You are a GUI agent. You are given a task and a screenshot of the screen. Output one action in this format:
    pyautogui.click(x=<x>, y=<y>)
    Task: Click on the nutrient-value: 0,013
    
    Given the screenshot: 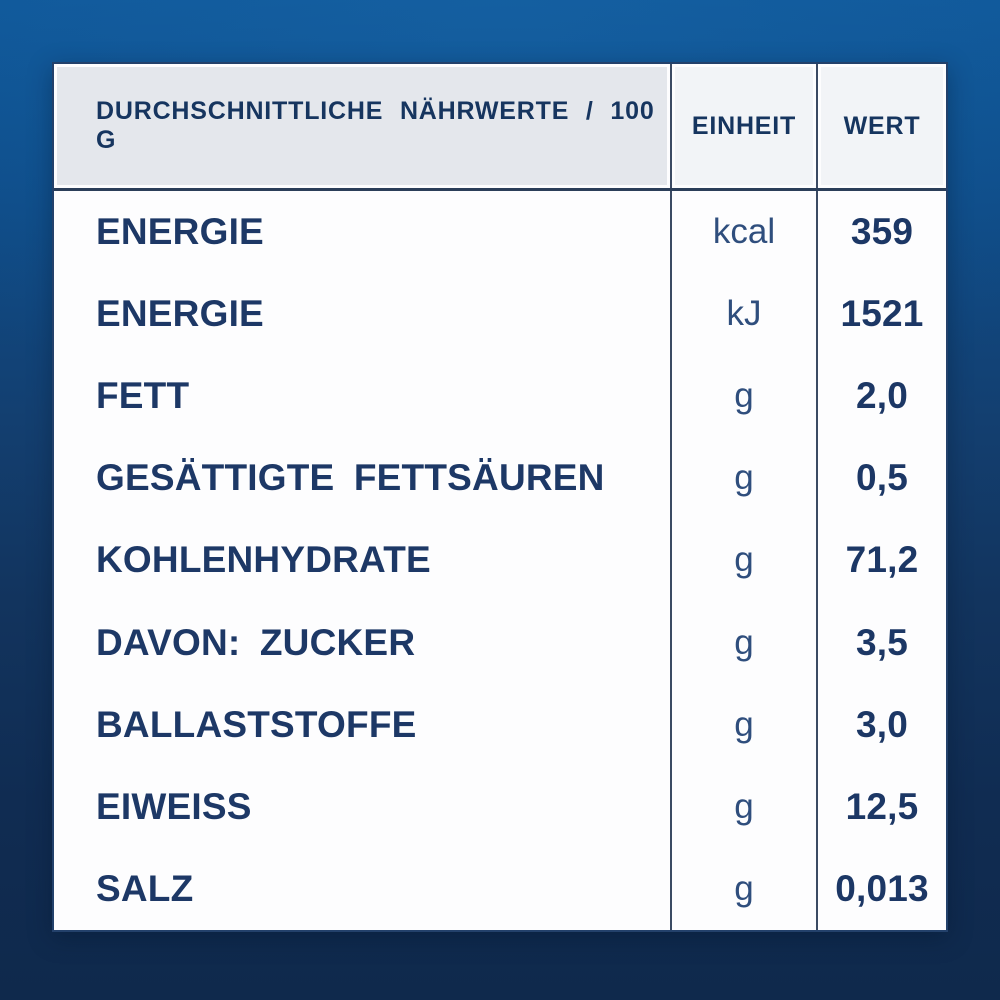 What is the action you would take?
    pyautogui.click(x=881, y=888)
    